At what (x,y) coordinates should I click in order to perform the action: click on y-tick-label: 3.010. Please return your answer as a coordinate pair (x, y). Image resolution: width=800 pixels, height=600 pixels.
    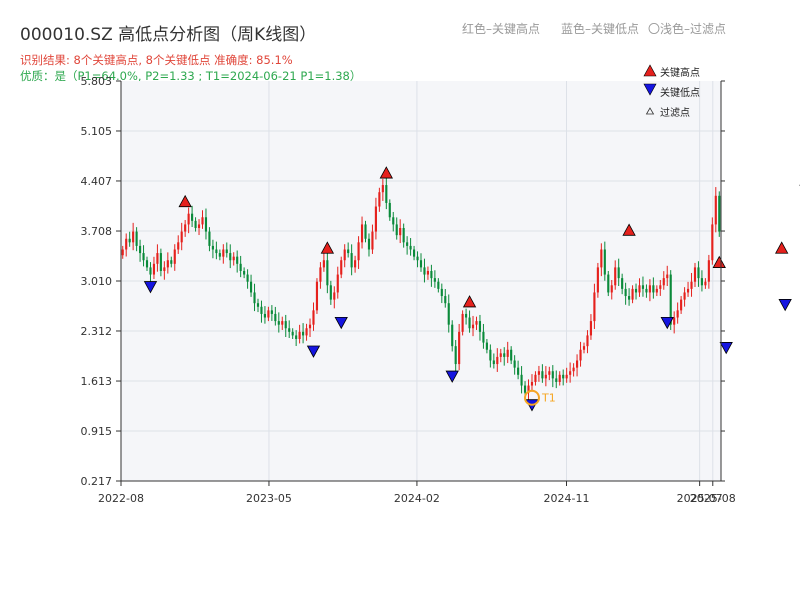
    Looking at the image, I should click on (97, 281).